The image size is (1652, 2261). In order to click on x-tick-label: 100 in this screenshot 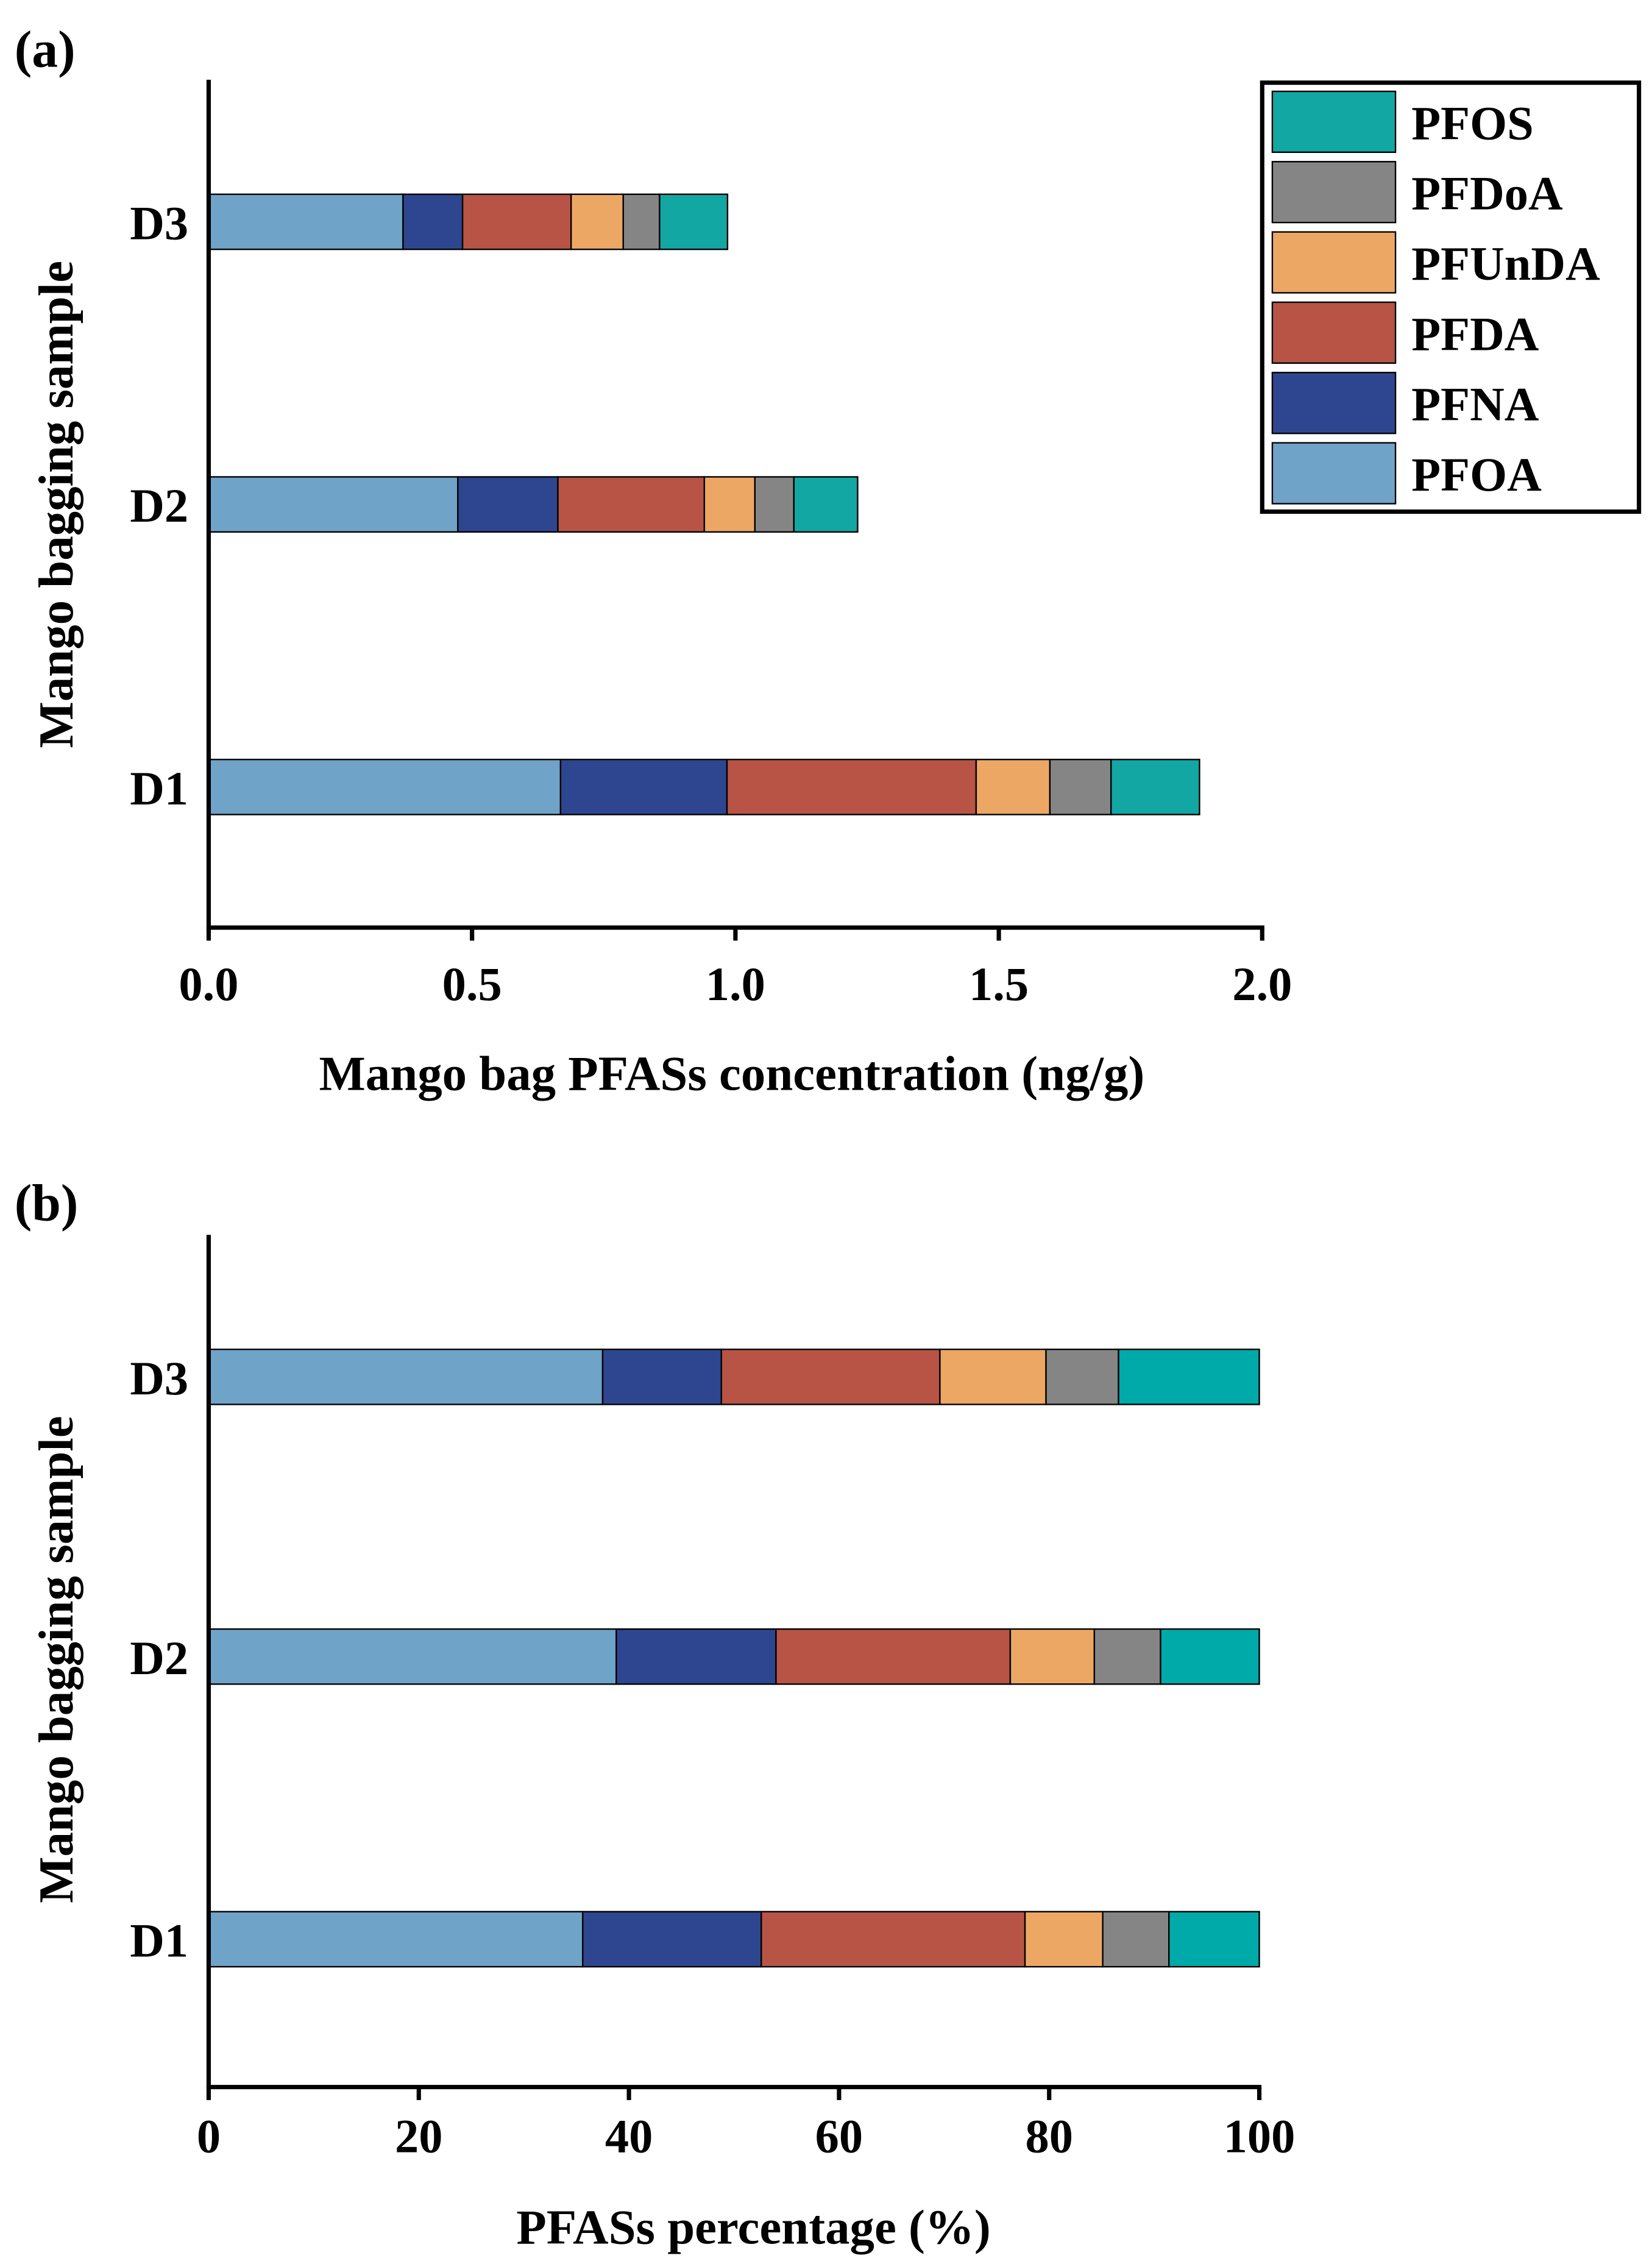, I will do `click(1260, 2136)`.